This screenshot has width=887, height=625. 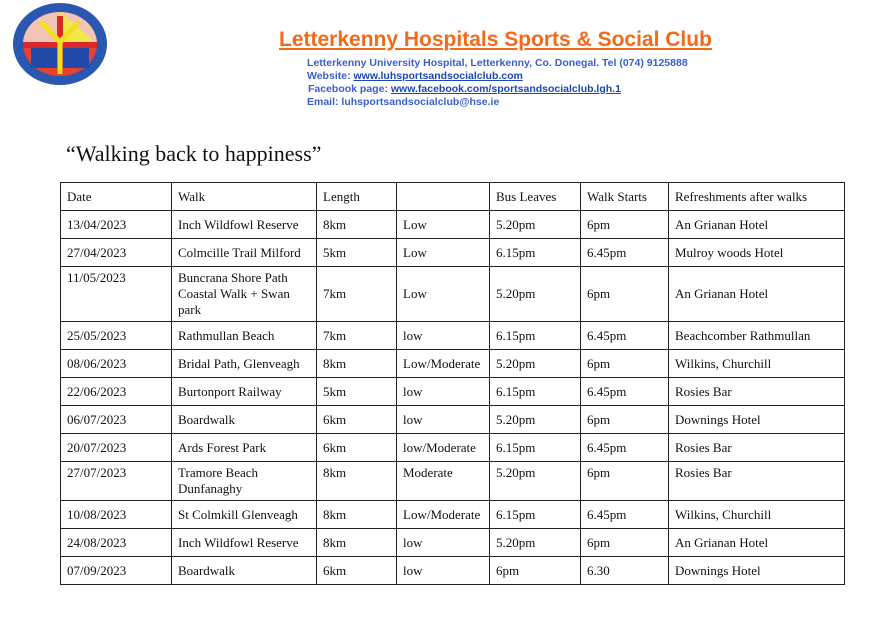 What do you see at coordinates (244, 363) in the screenshot?
I see `table-cell: Bridal Path, Glenveagh` at bounding box center [244, 363].